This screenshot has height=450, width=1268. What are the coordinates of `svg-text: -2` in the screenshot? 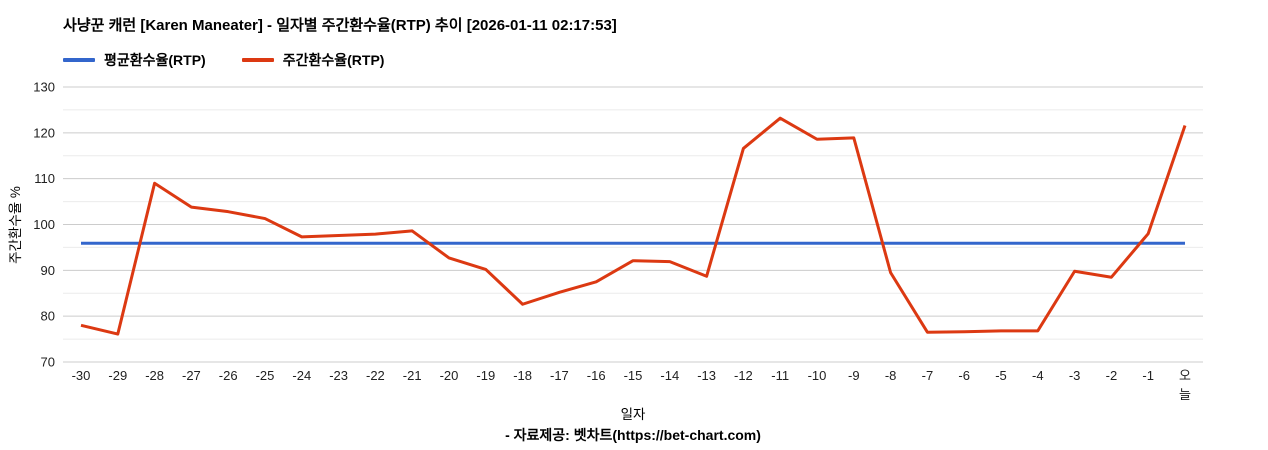 It's located at (1112, 375).